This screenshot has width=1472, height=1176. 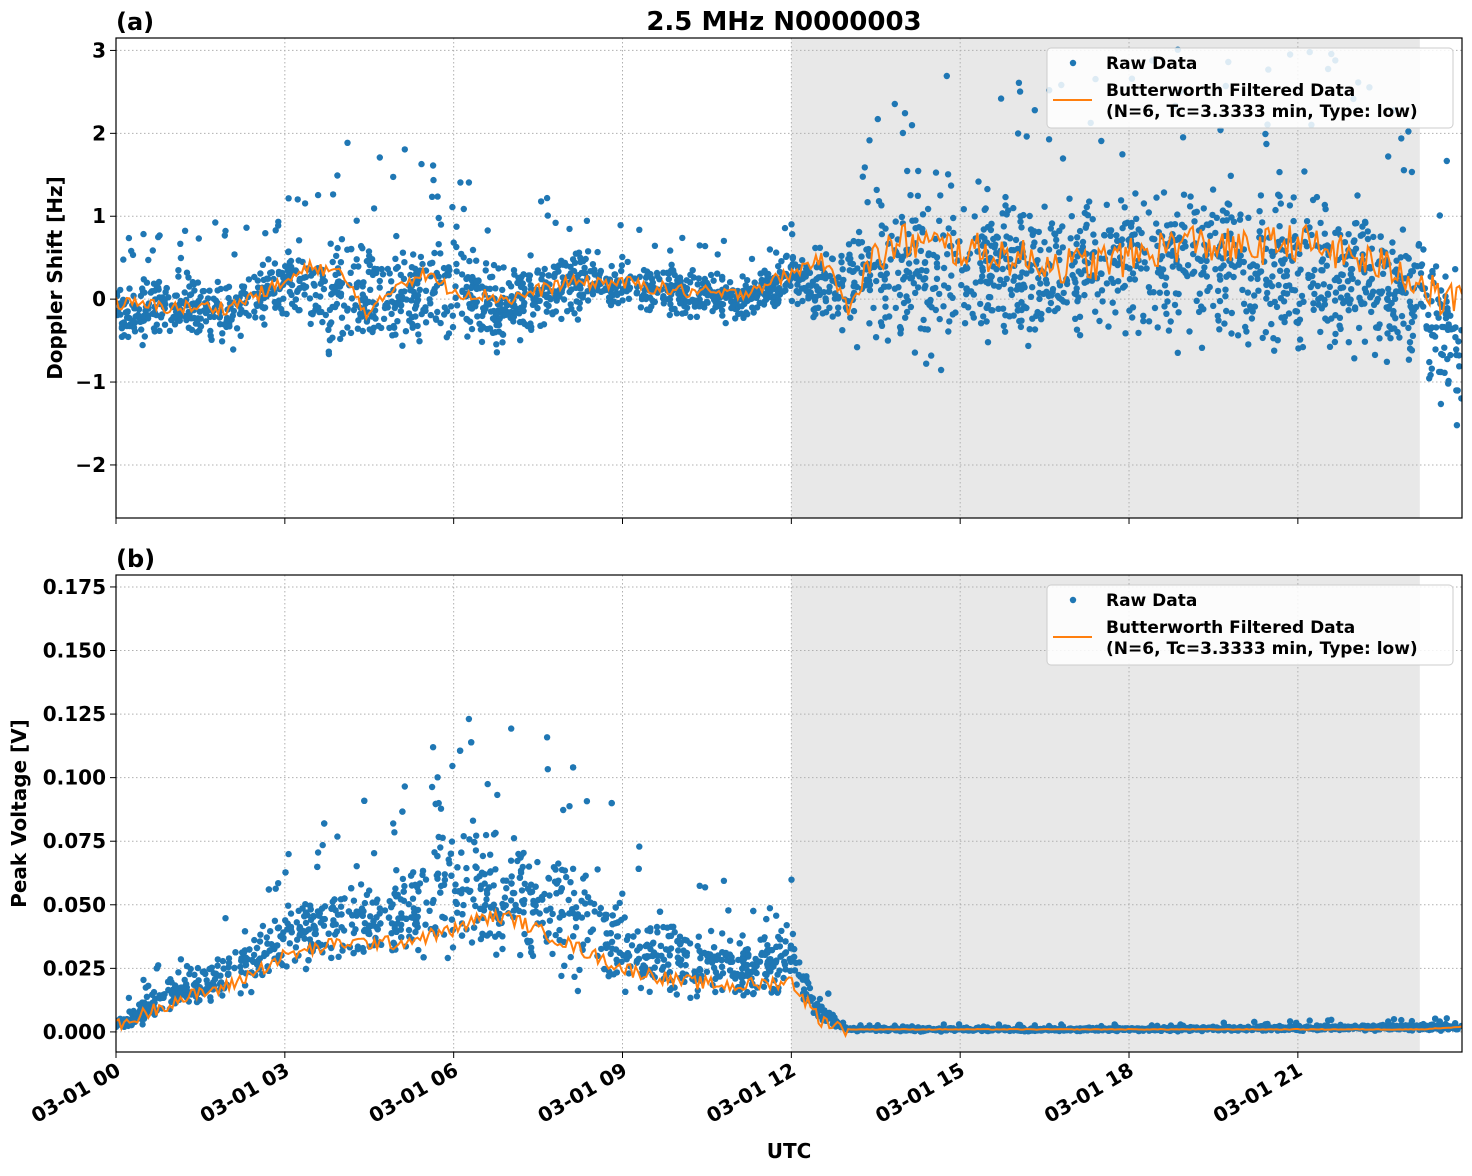 What do you see at coordinates (99, 50) in the screenshot?
I see `y-tick-label: 3` at bounding box center [99, 50].